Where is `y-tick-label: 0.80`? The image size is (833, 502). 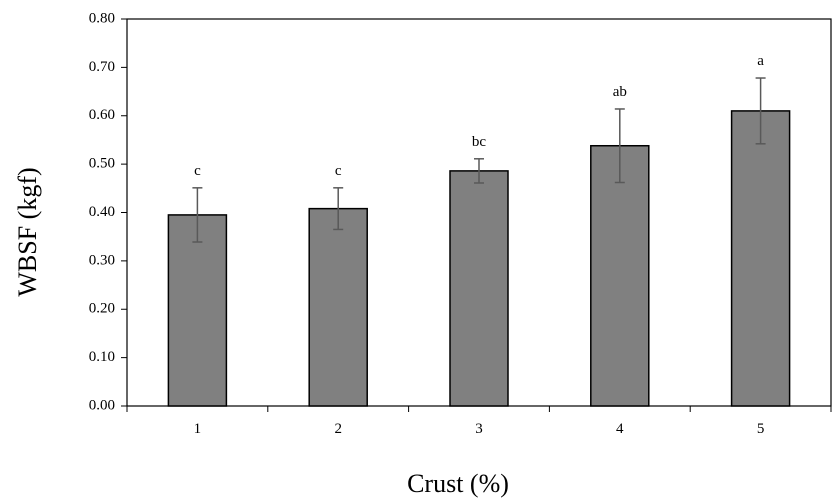
y-tick-label: 0.80 is located at coordinates (102, 18).